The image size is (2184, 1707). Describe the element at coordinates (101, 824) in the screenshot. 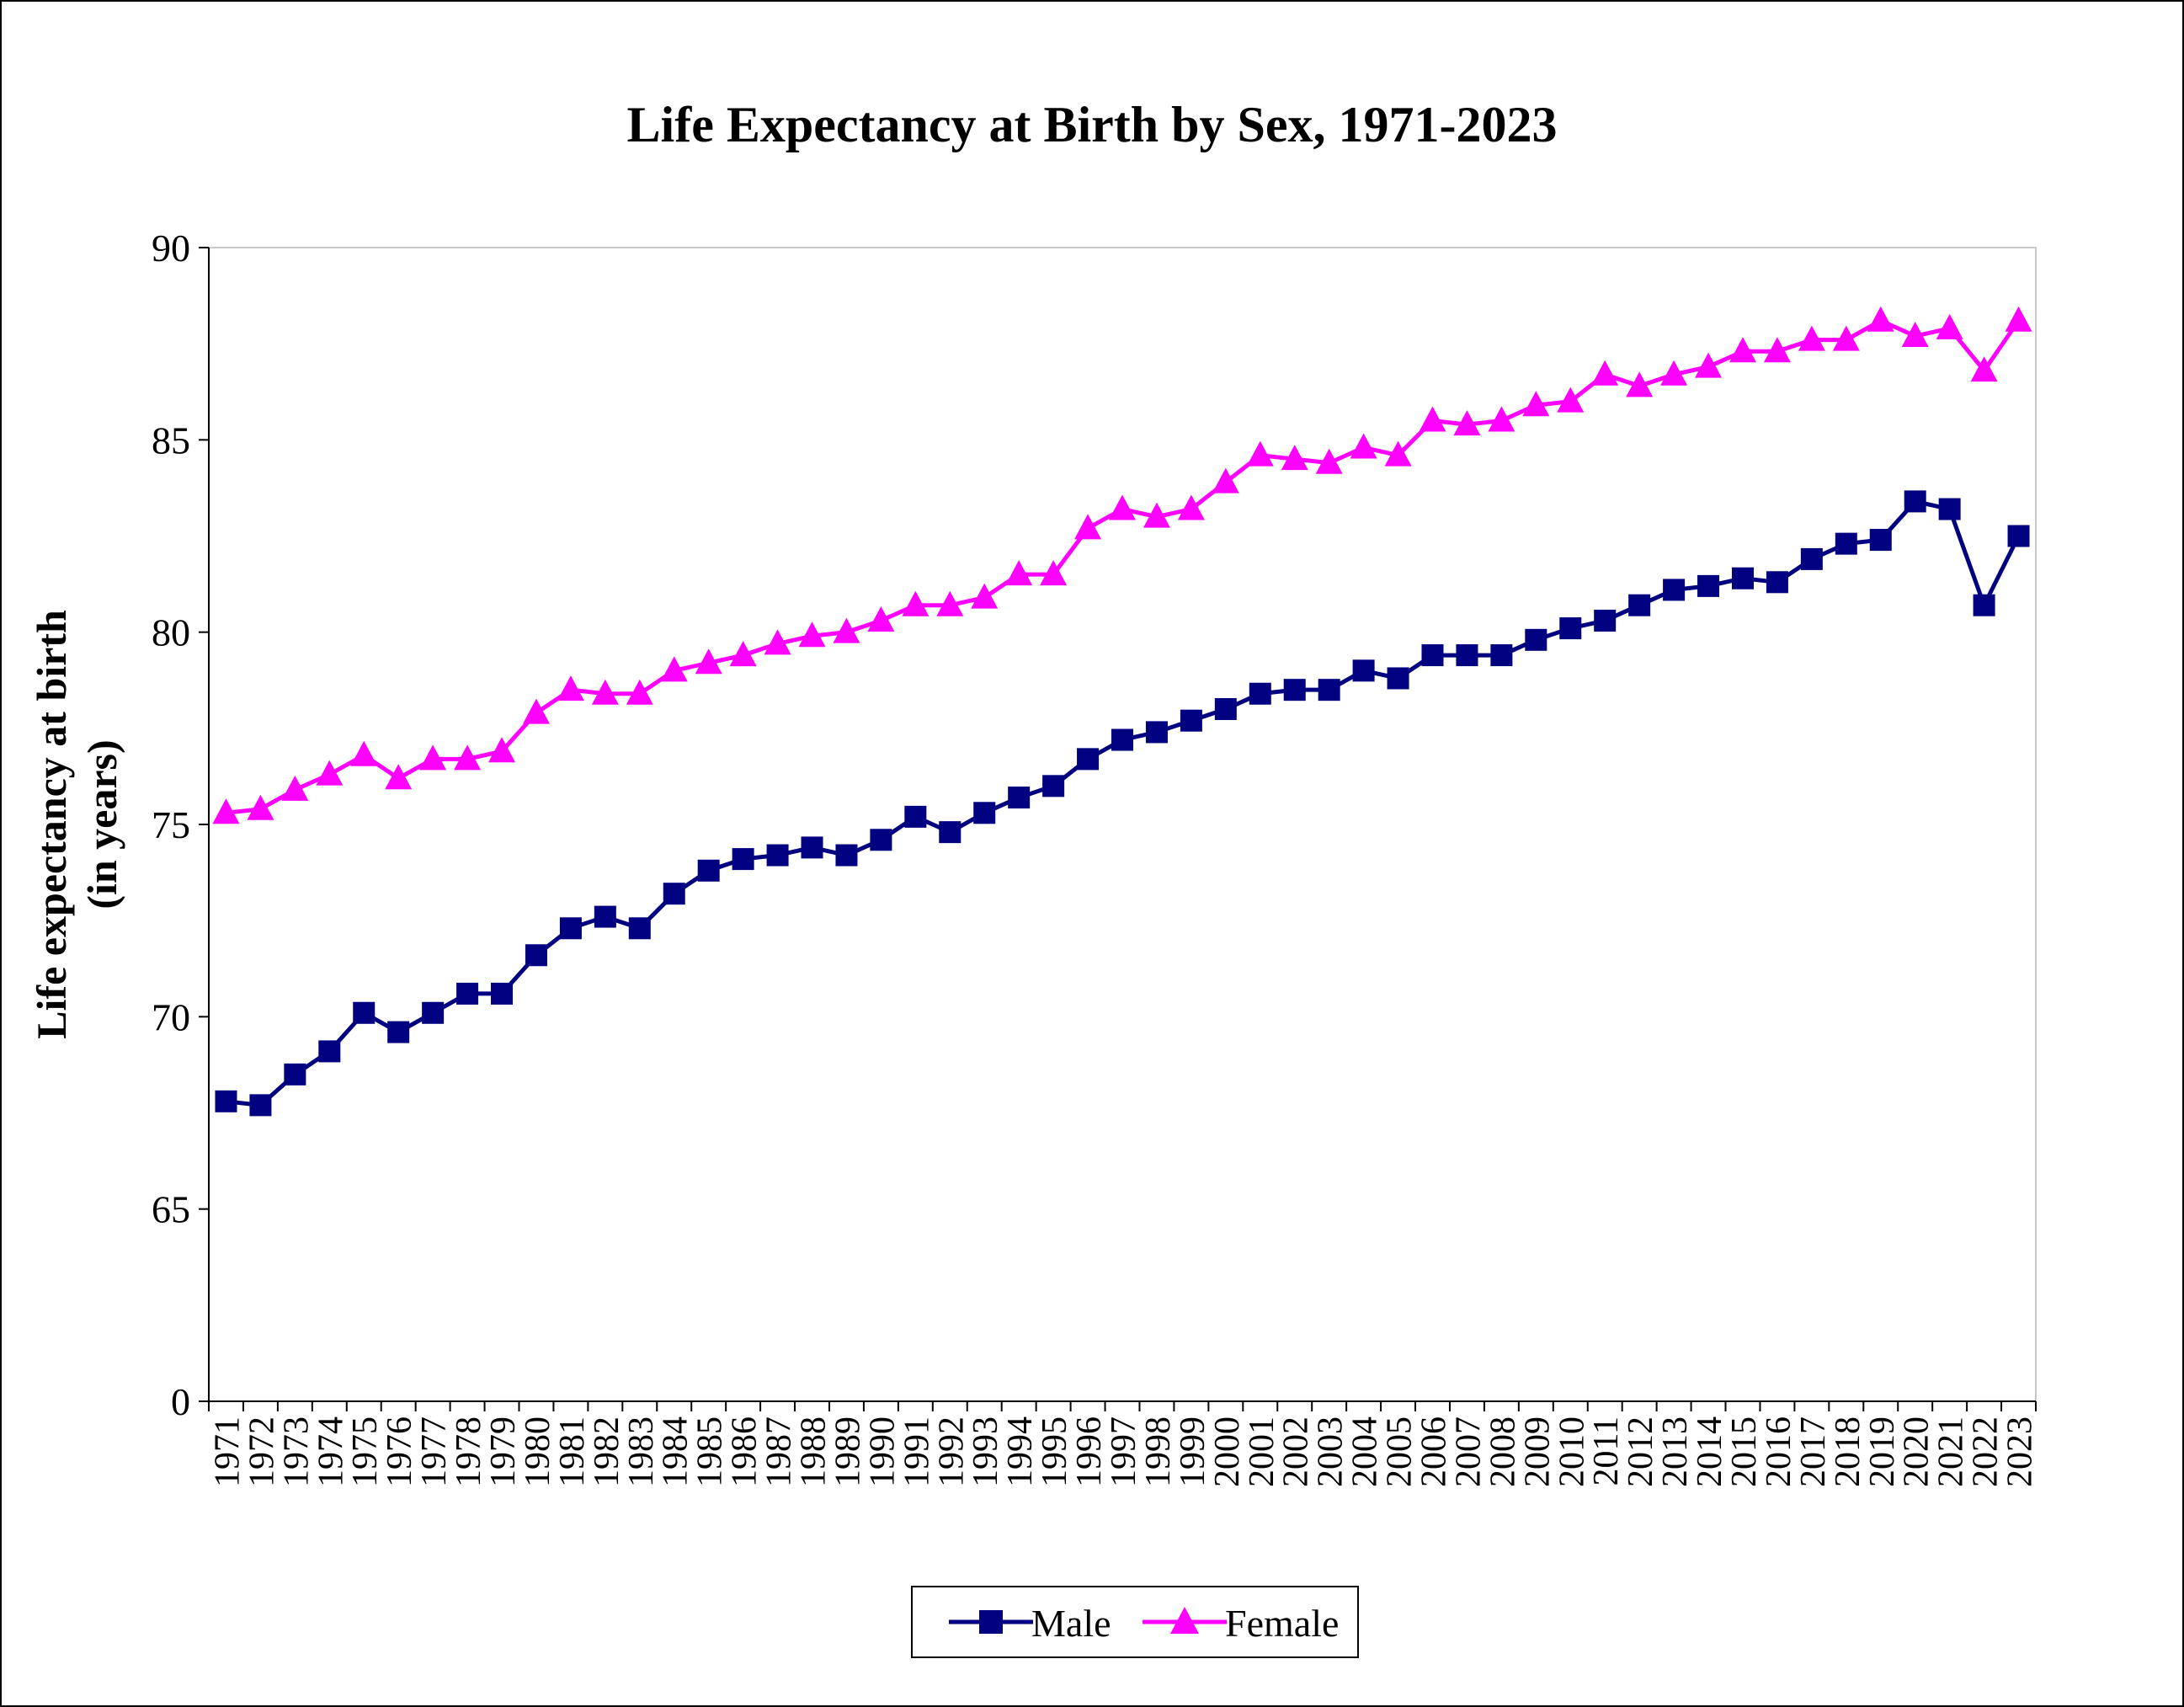

I see `y-axis-label-line2: (in years)` at that location.